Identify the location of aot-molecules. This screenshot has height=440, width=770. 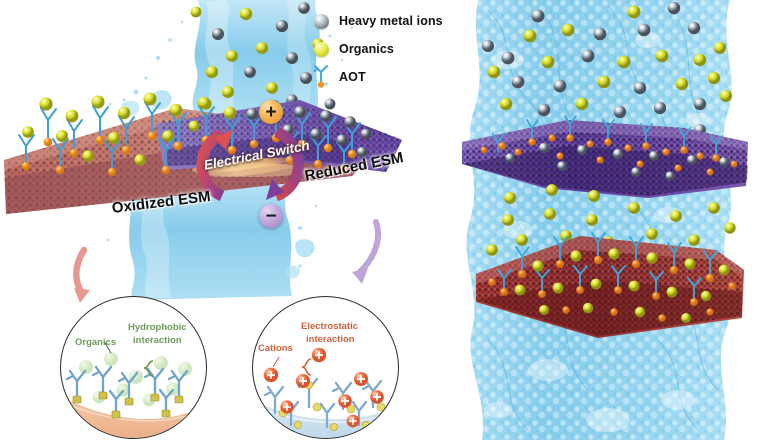
(127, 389).